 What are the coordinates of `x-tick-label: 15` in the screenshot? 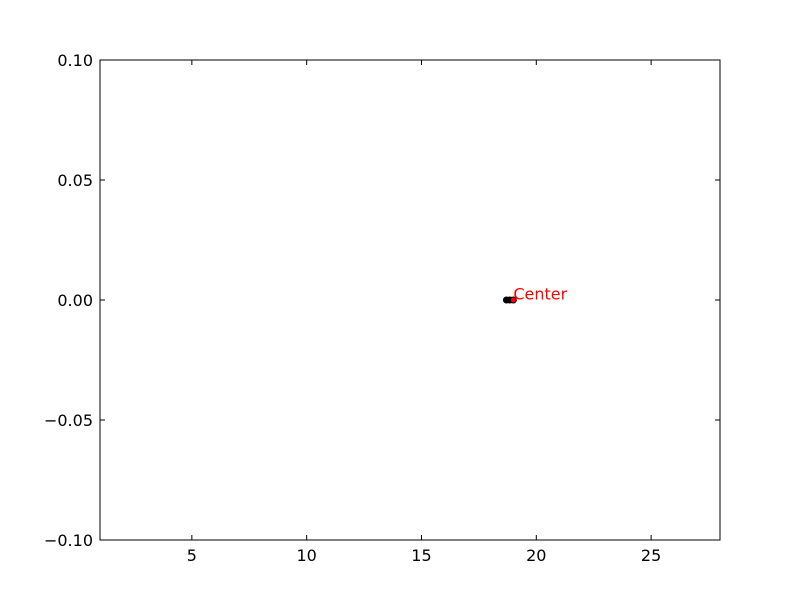 It's located at (421, 555).